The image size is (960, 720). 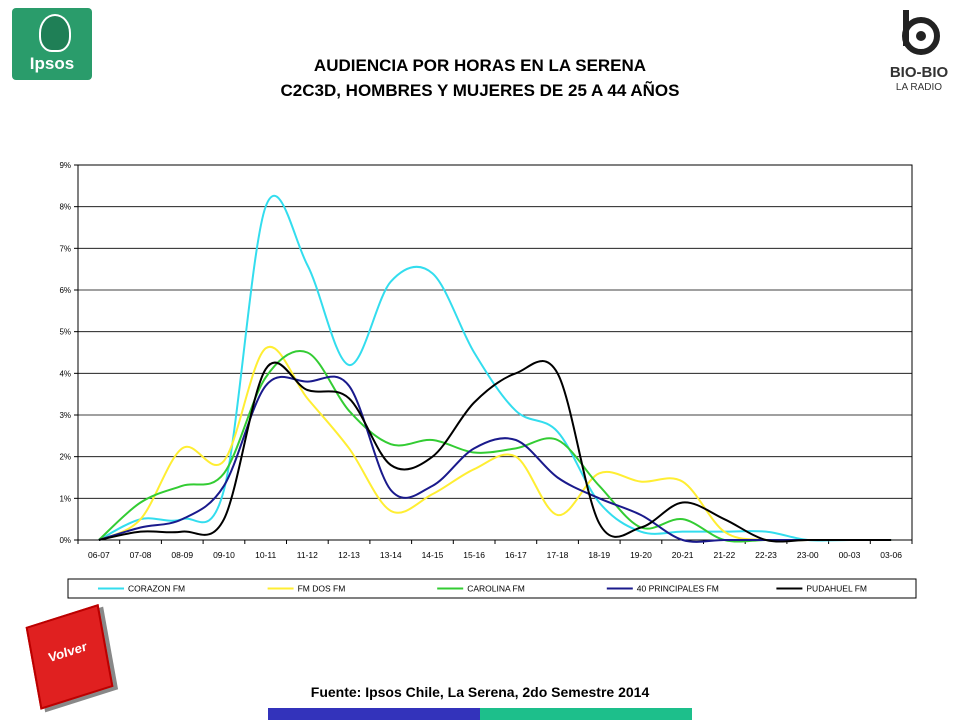 I want to click on biobio-symbol-icon, so click(x=921, y=32).